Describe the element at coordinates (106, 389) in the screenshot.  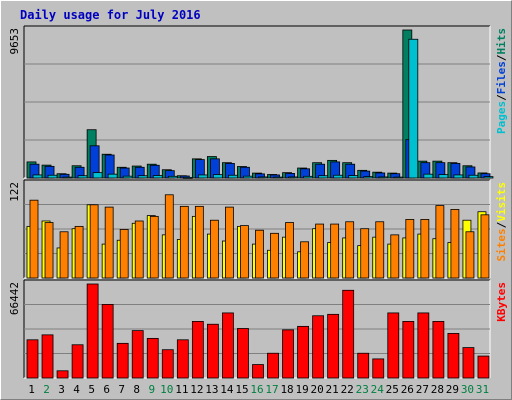
I see `x-tick-label-day-6: 6` at that location.